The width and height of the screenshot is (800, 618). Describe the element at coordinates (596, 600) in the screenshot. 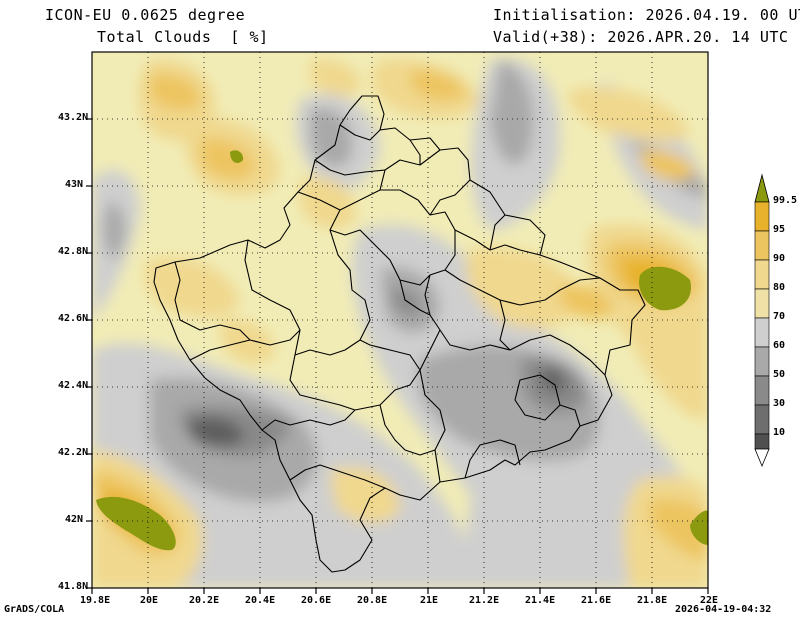

I see `lon-label: 21.6E` at that location.